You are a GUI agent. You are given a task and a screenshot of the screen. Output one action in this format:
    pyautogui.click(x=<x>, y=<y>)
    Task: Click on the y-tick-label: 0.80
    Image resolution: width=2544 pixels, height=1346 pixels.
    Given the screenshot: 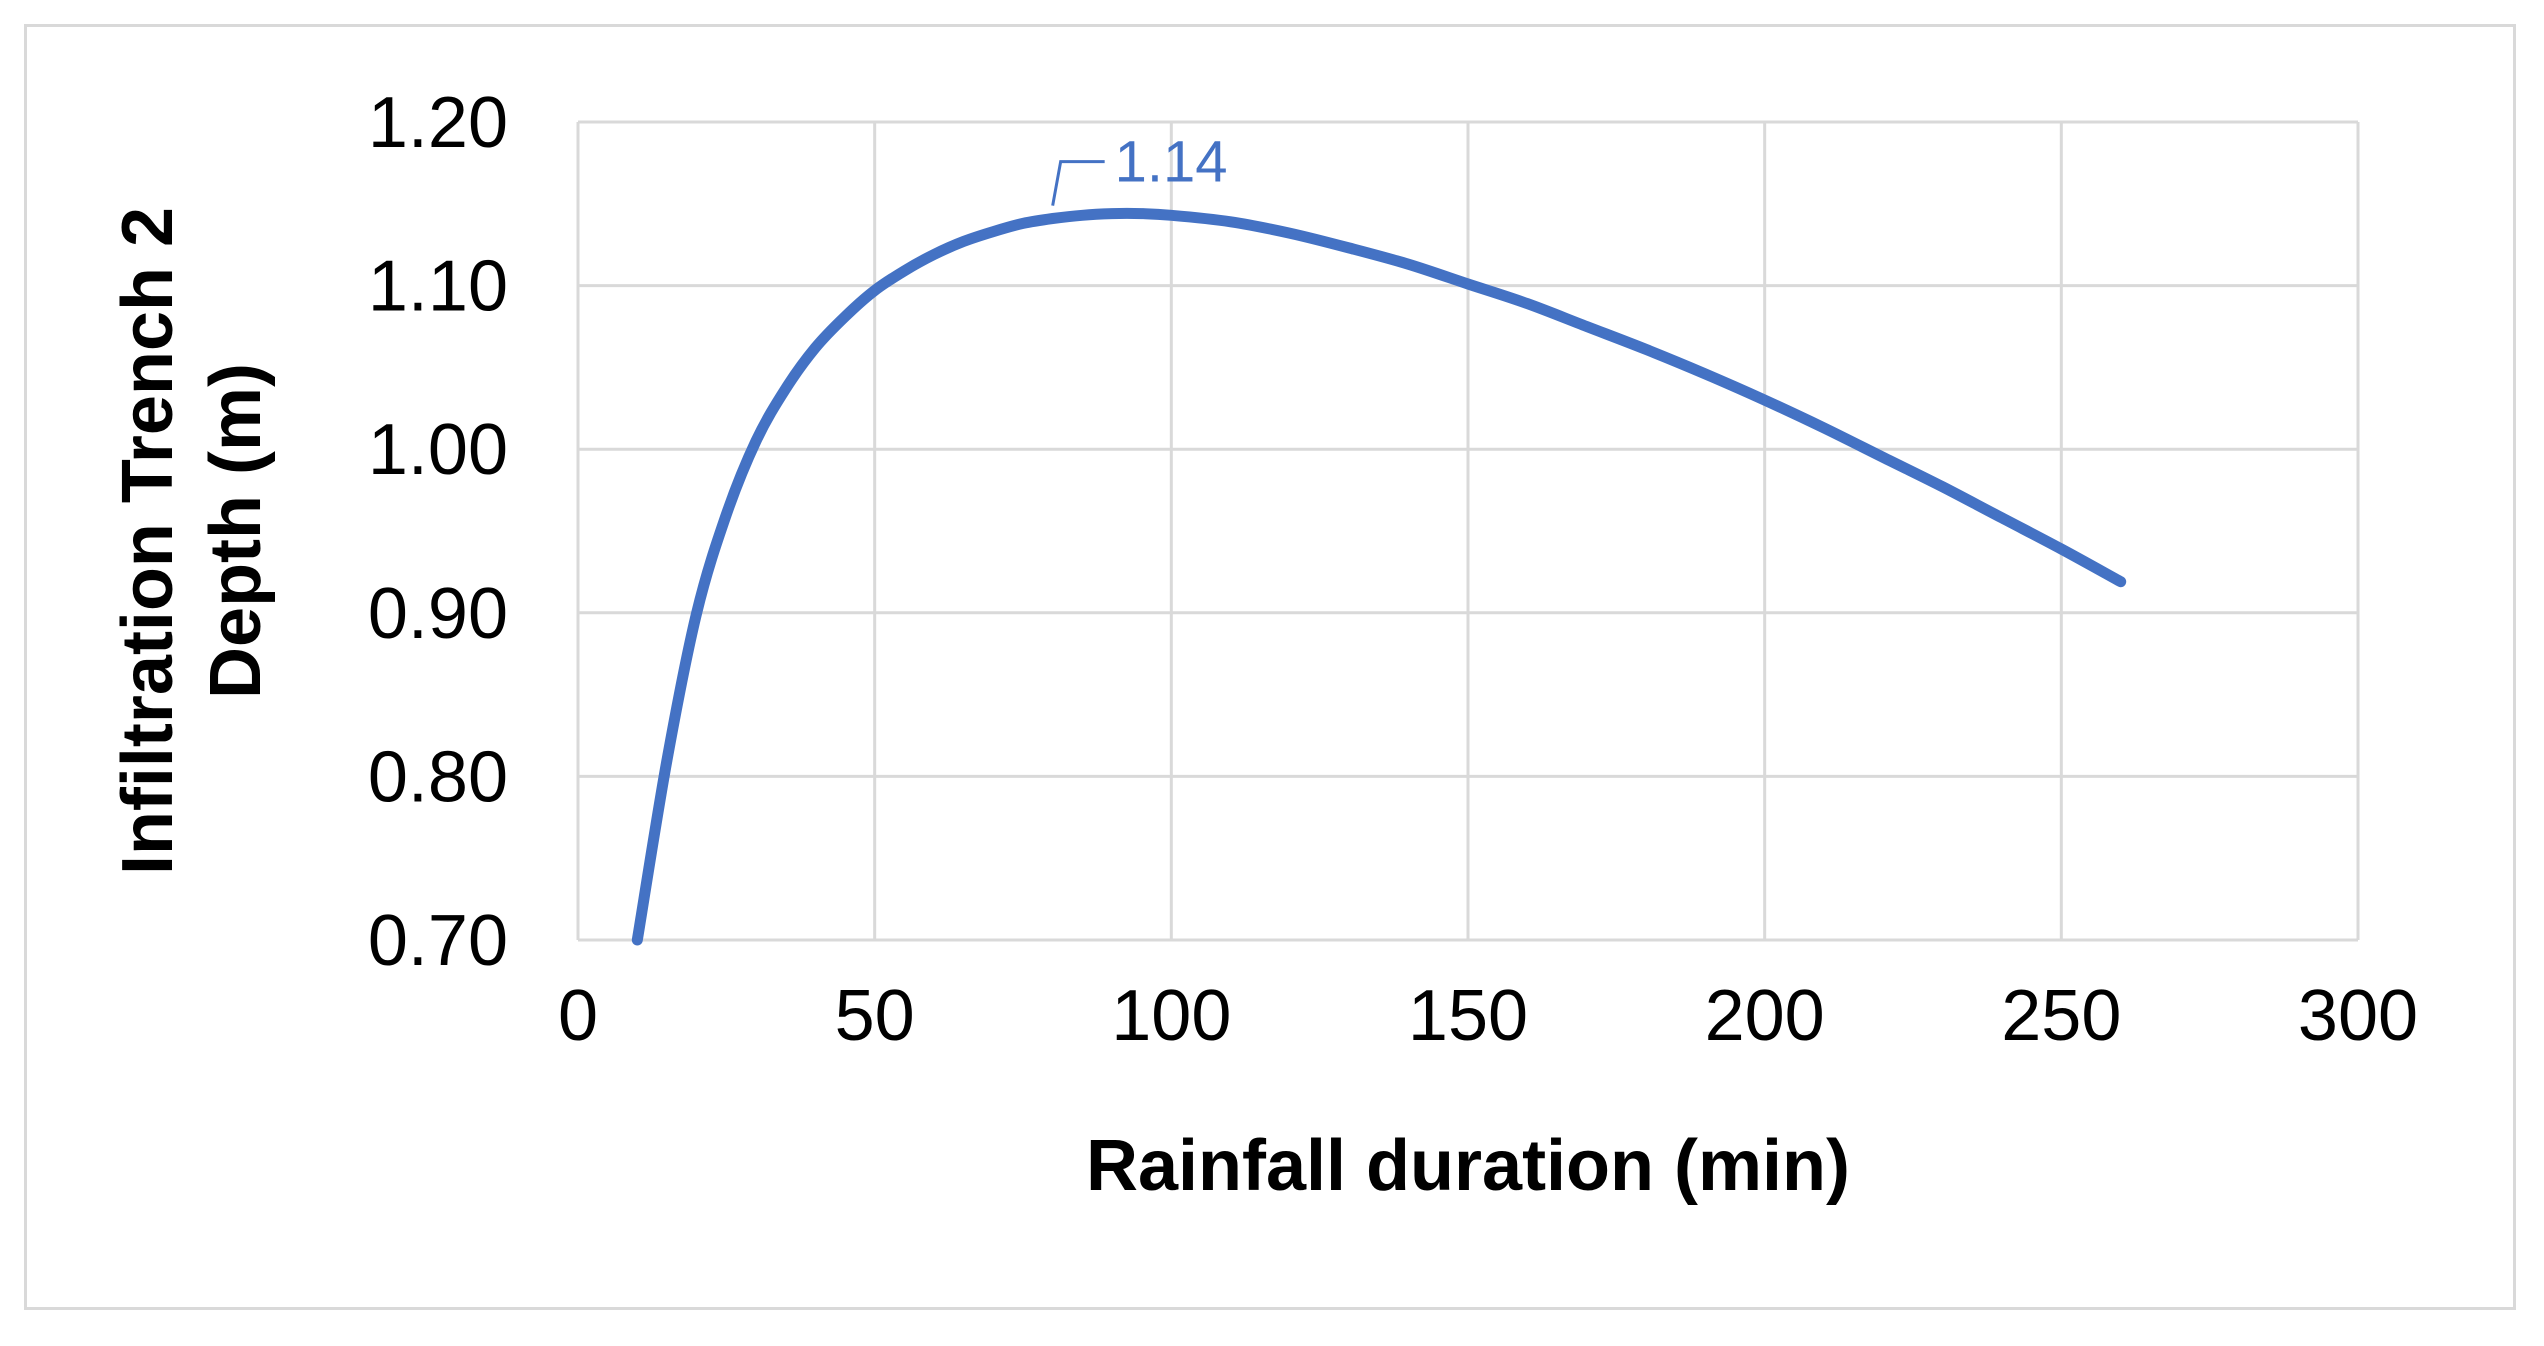 What is the action you would take?
    pyautogui.click(x=438, y=777)
    